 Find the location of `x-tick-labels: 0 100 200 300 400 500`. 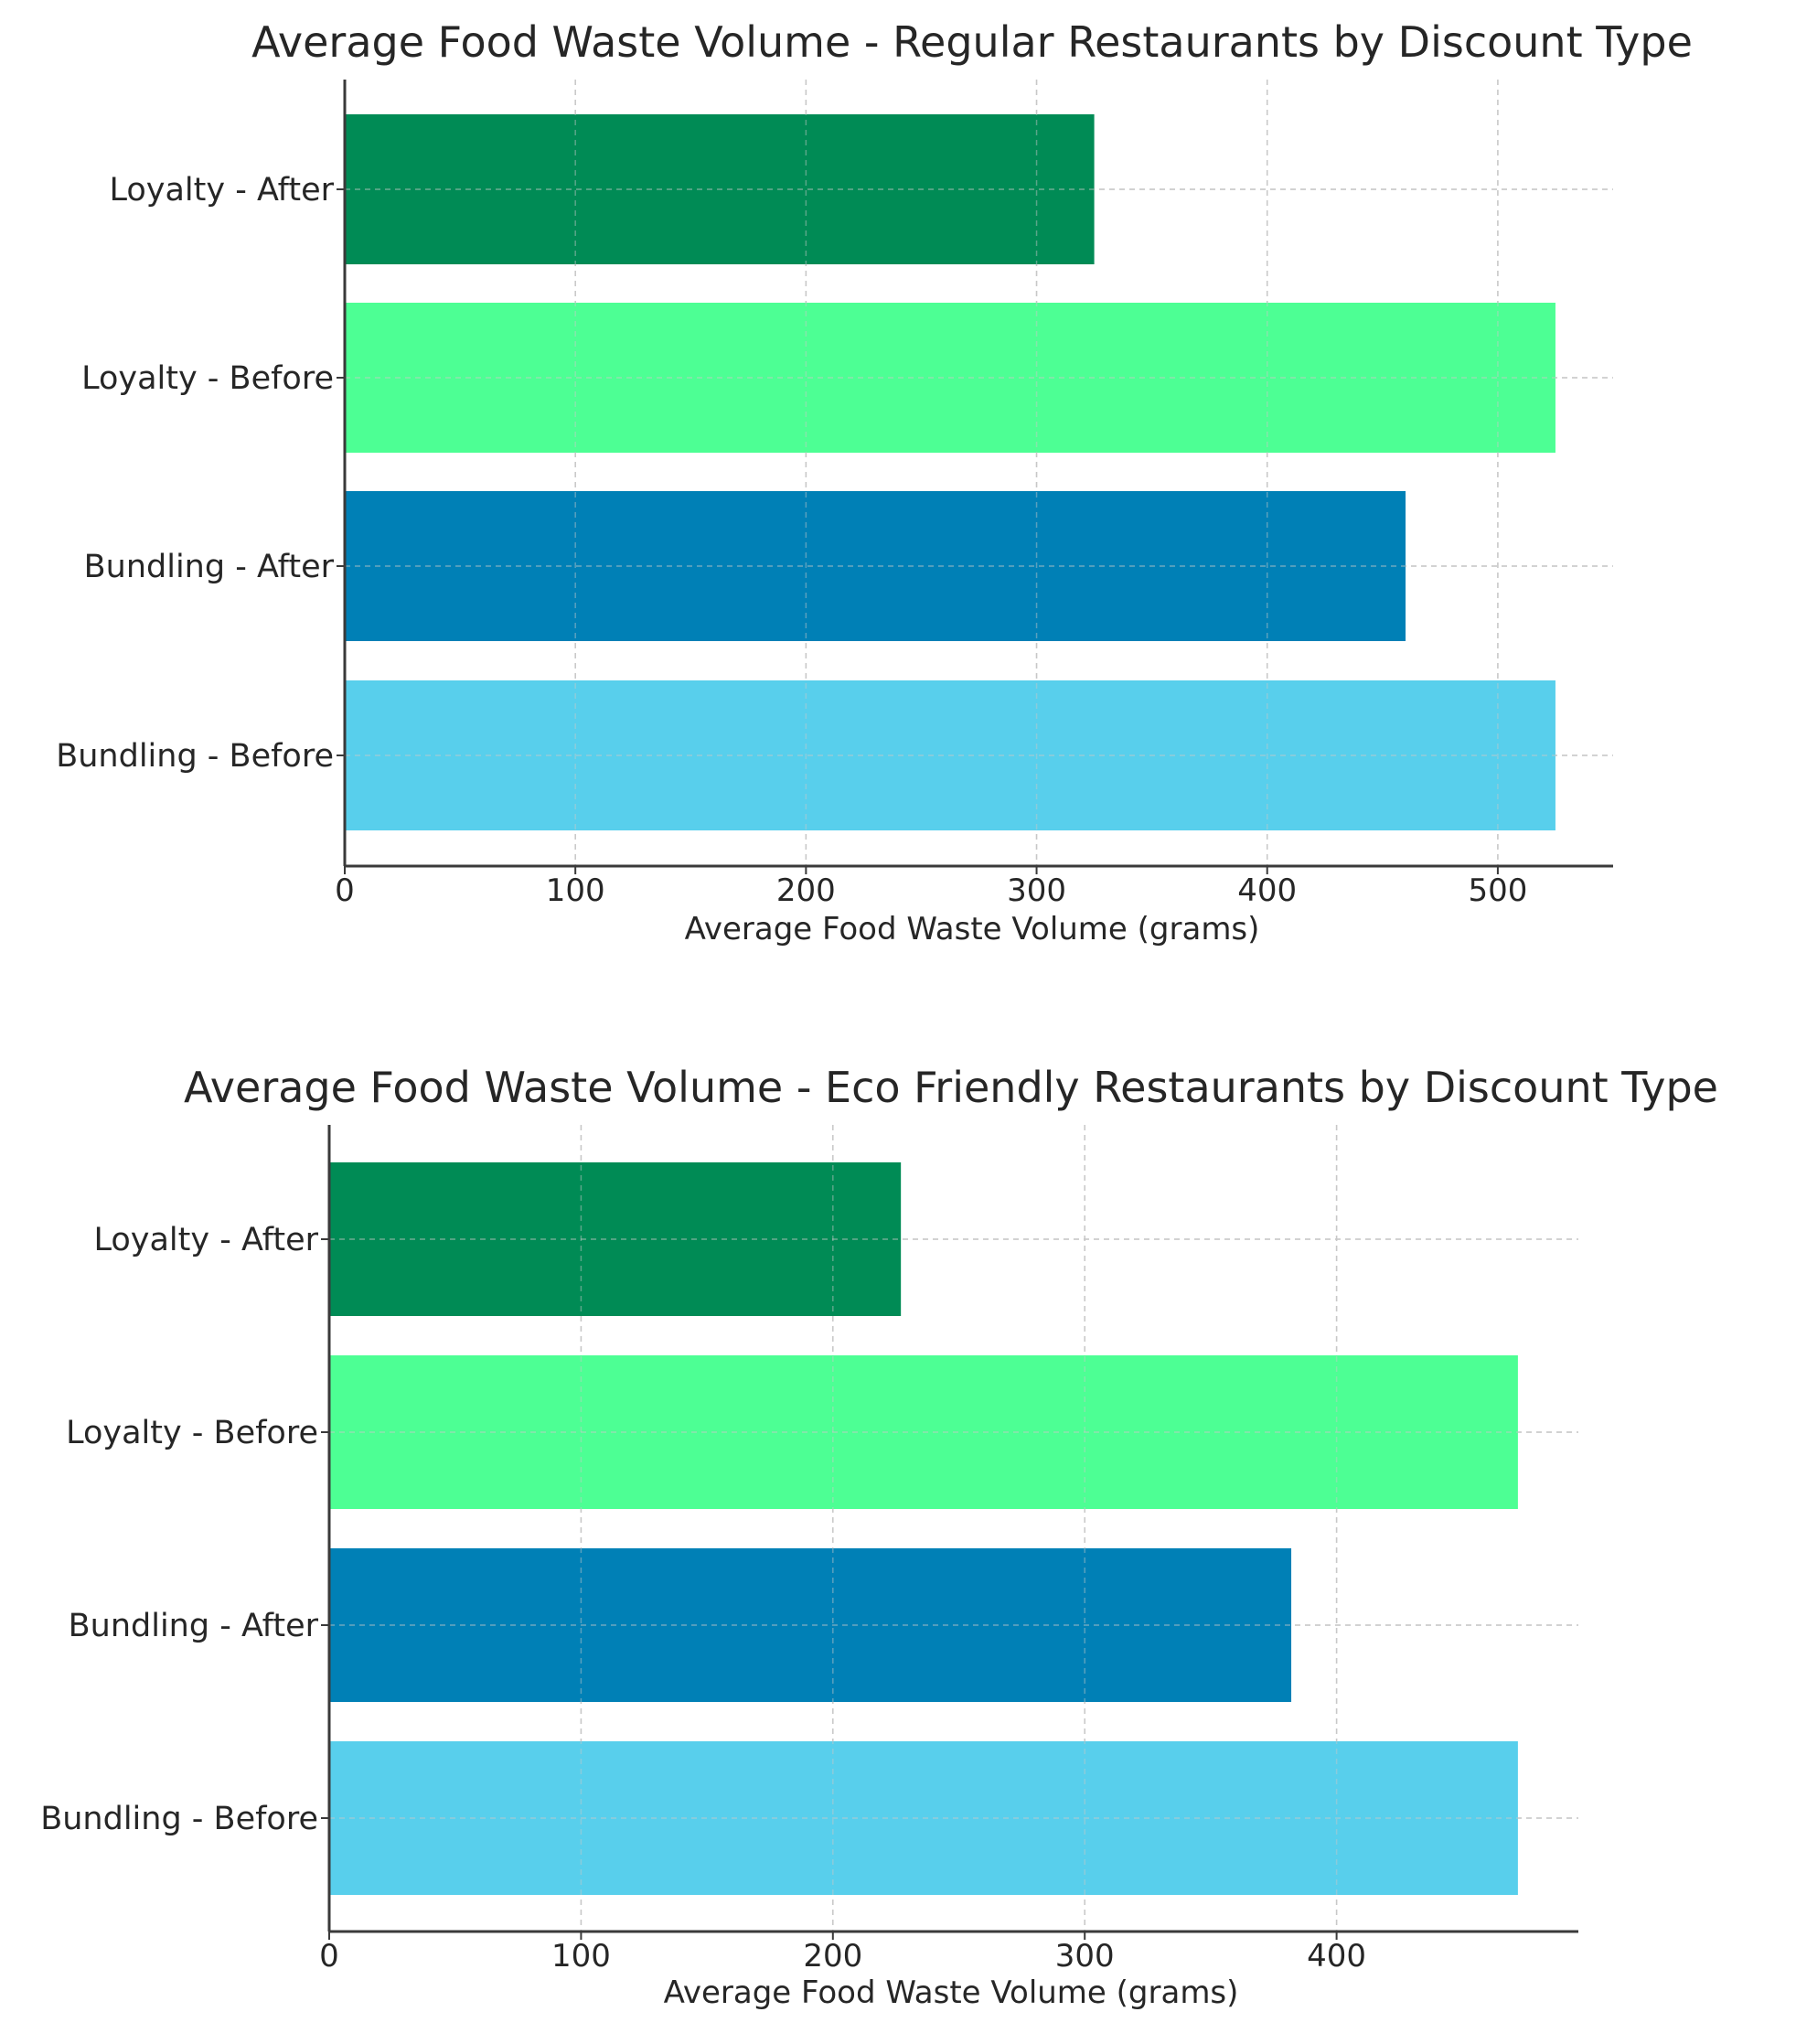

x-tick-labels: 0 100 200 300 400 500 is located at coordinates (931, 890).